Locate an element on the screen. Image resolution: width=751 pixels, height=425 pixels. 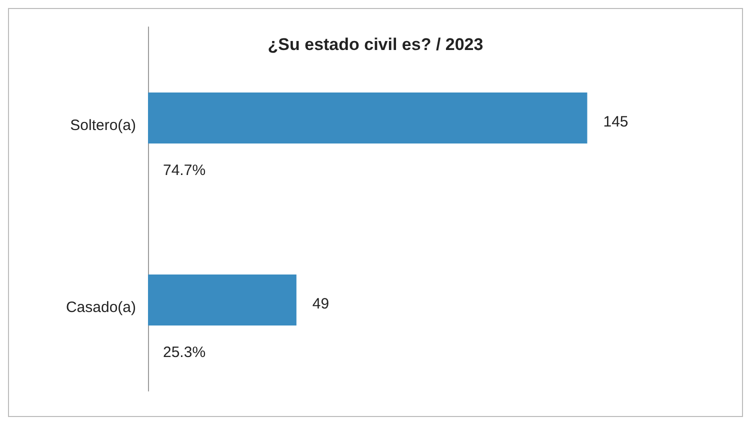
y-tick-label: Soltero(a) is located at coordinates (103, 125).